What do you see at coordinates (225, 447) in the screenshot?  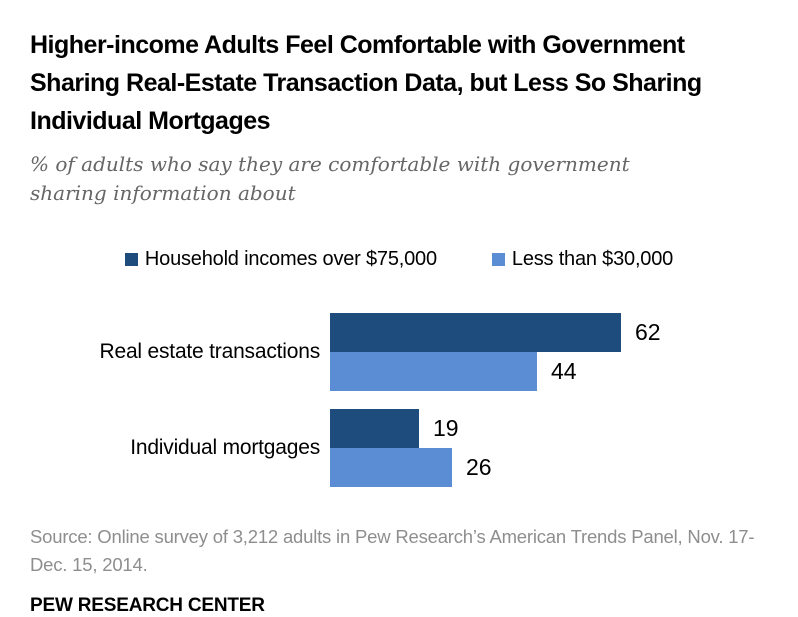 I see `category-label: Individual mortgages` at bounding box center [225, 447].